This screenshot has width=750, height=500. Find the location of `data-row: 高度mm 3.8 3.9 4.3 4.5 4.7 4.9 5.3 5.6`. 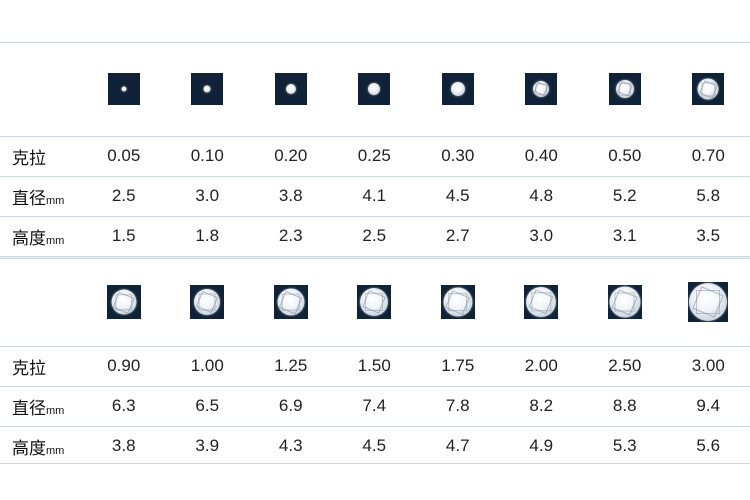

data-row: 高度mm 3.8 3.9 4.3 4.5 4.7 4.9 5.3 5.6 is located at coordinates (375, 446).